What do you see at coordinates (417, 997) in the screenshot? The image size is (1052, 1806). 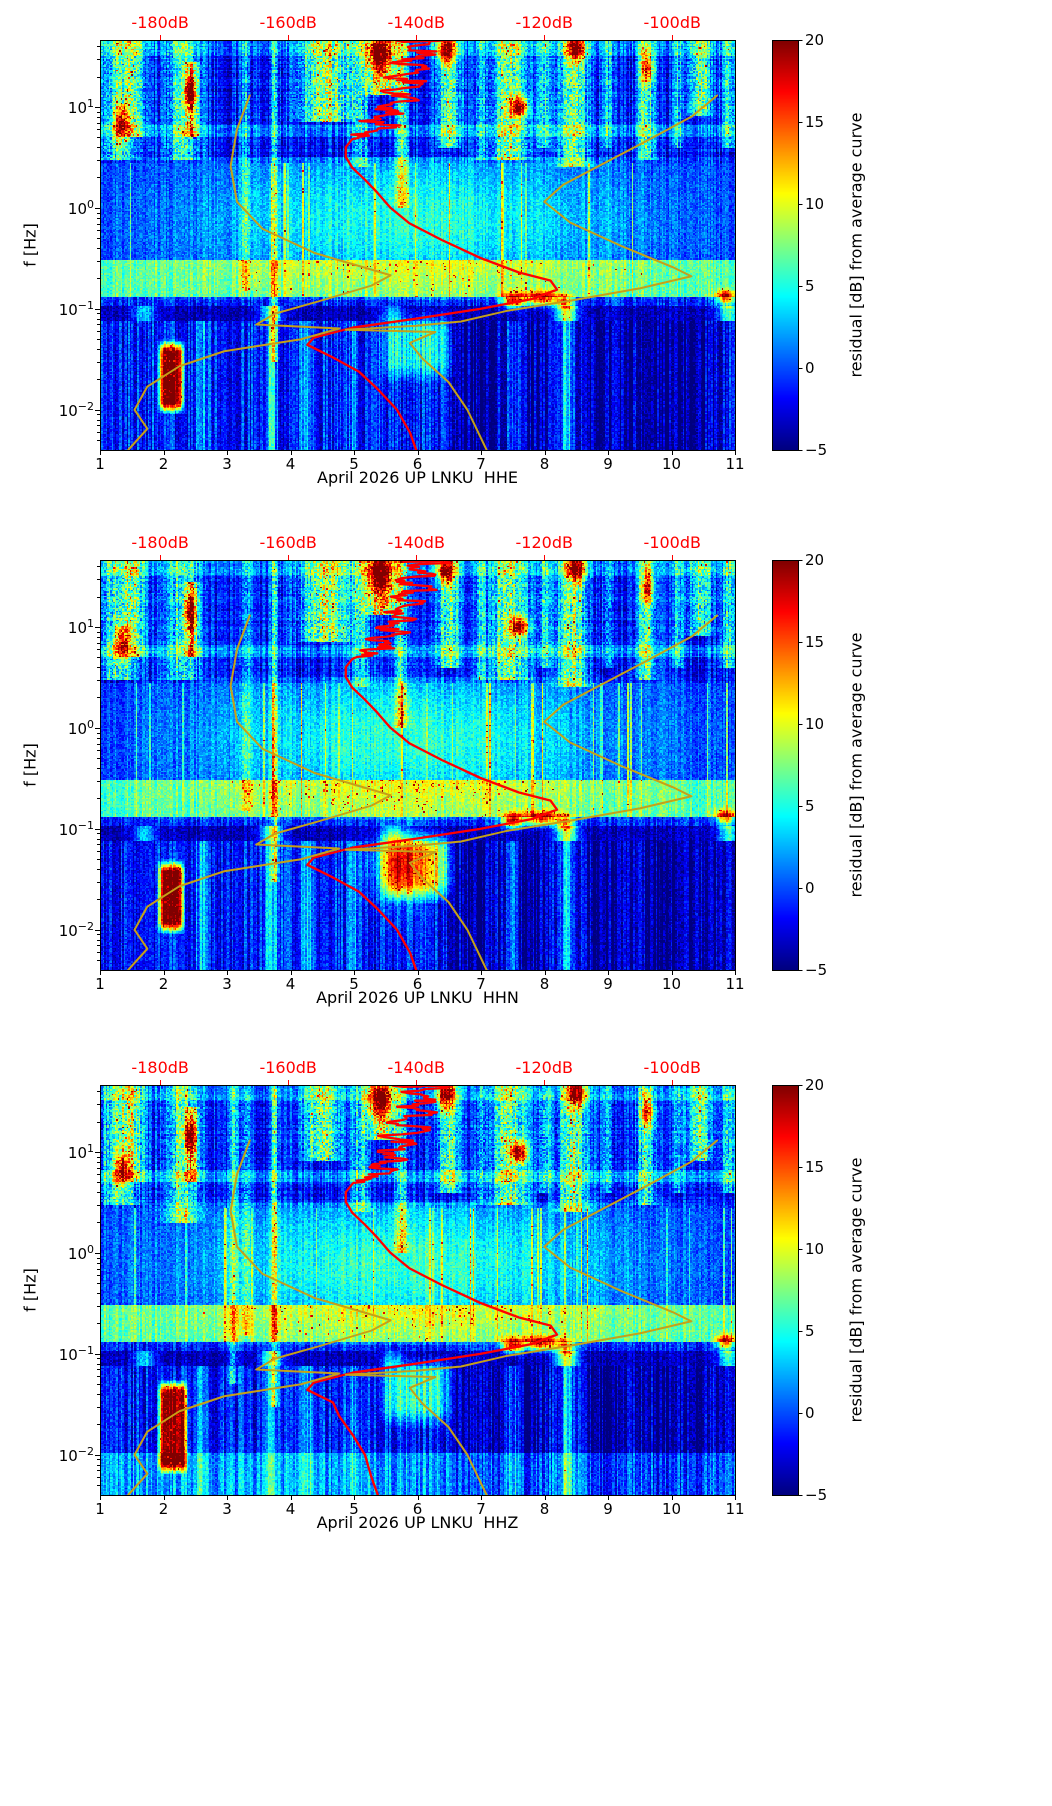 I see `x-axis-label: April 2026 UP LNKU HHN` at bounding box center [417, 997].